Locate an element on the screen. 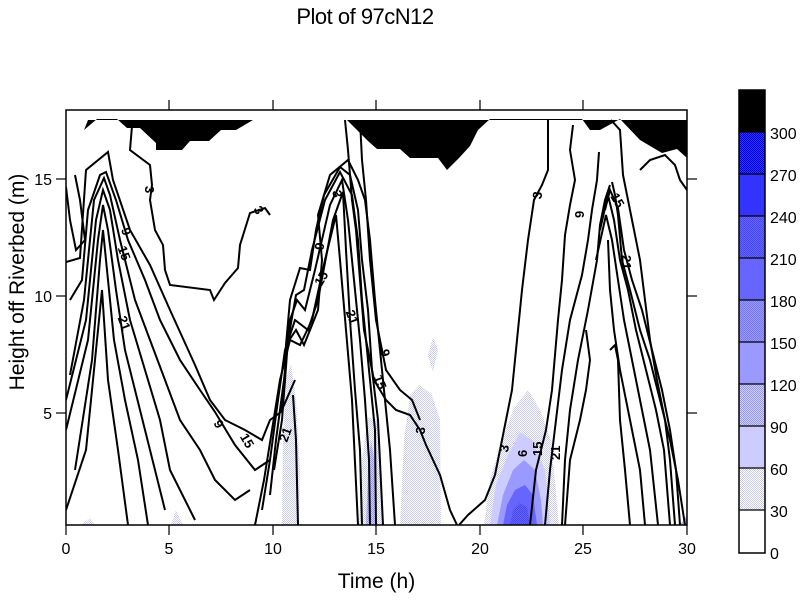 The height and width of the screenshot is (600, 800). colorbar-tick-label: 150 is located at coordinates (783, 344).